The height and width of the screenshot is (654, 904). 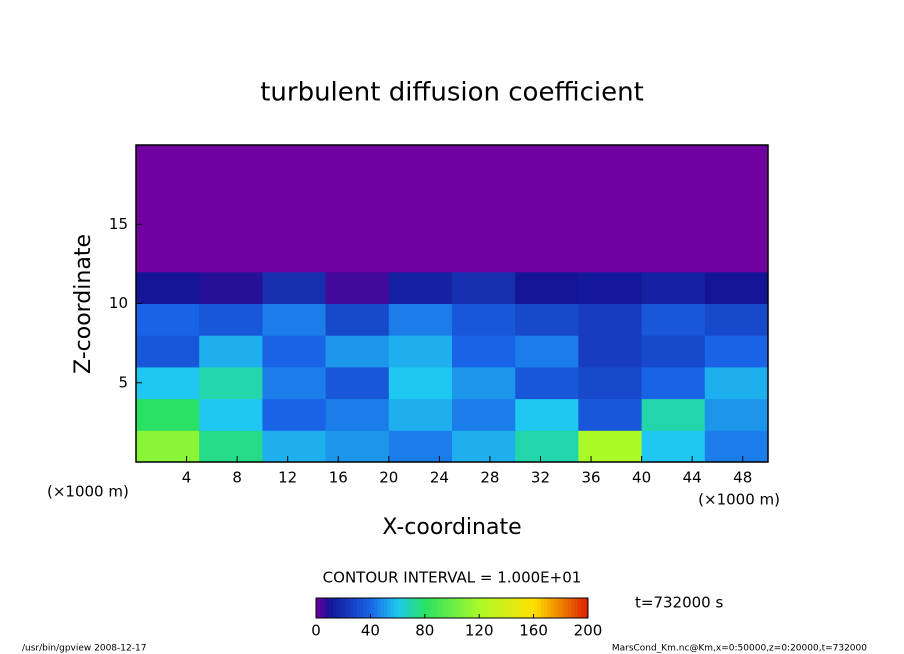 What do you see at coordinates (370, 631) in the screenshot?
I see `colorbar-tick-label: 40` at bounding box center [370, 631].